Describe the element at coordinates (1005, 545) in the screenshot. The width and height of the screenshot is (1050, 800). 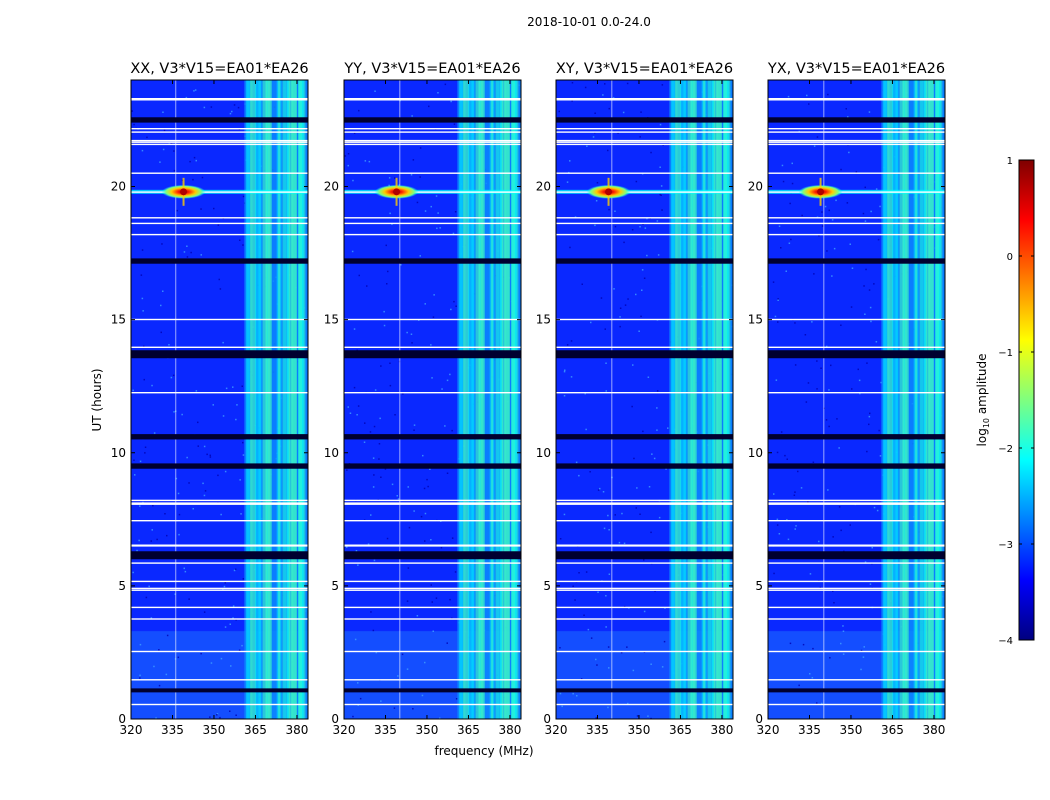
I see `colorbar-tick-label: −3` at that location.